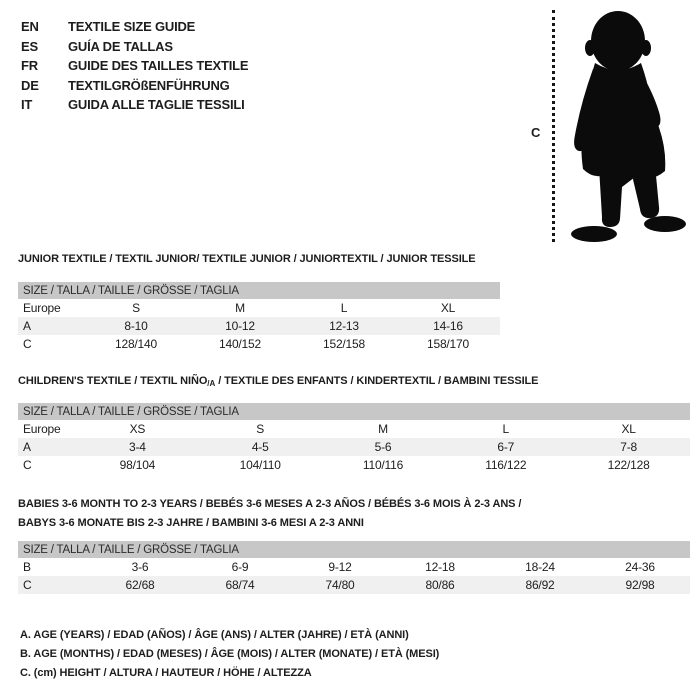  Describe the element at coordinates (259, 326) in the screenshot. I see `table-row-a: A 8-10 10-12 12-13 14-16` at that location.